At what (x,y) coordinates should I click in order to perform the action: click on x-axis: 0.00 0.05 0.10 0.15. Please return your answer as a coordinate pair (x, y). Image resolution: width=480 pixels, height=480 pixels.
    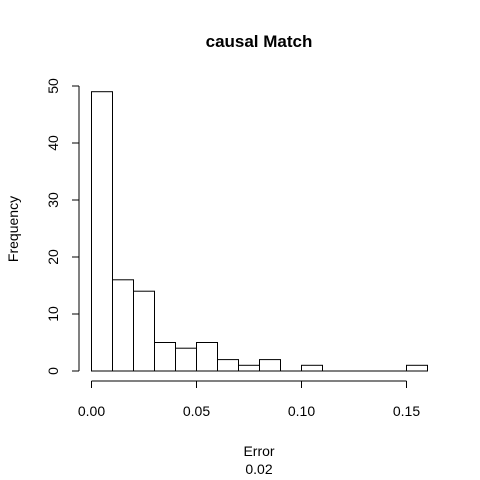
    Looking at the image, I should click on (249, 399).